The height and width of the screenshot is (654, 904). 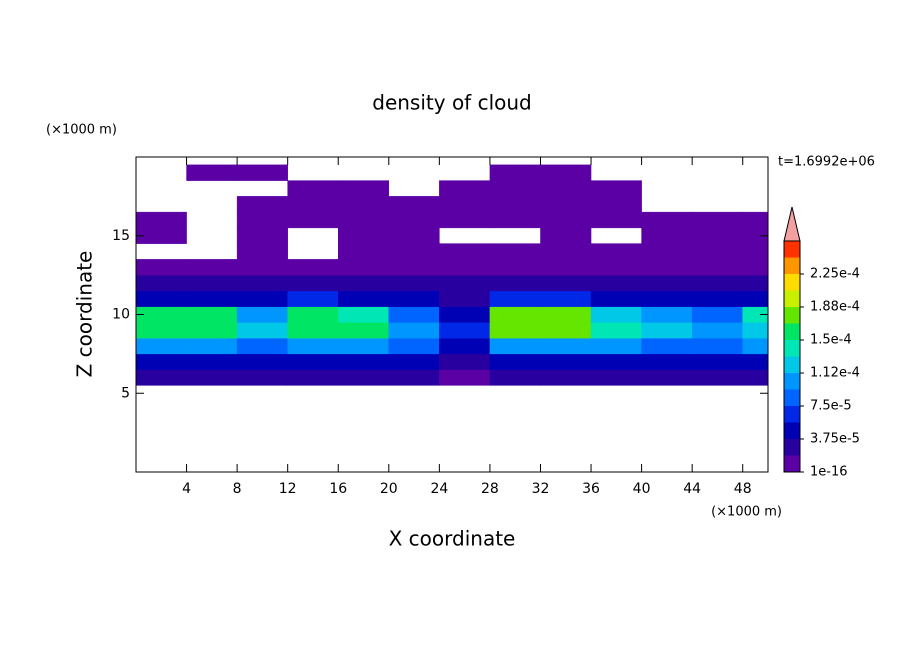 I want to click on x-tick-label: 4, so click(x=186, y=489).